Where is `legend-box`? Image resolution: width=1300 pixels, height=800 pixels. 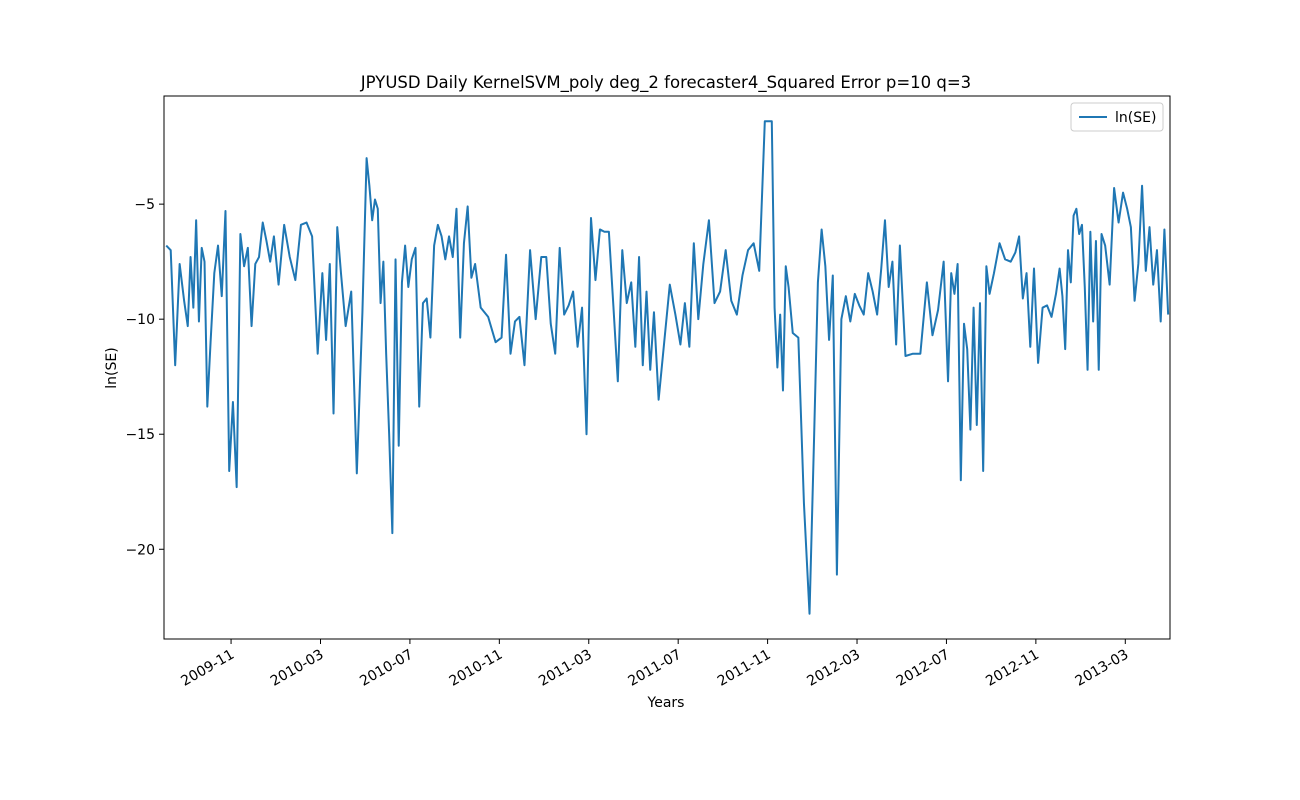 legend-box is located at coordinates (1117, 117).